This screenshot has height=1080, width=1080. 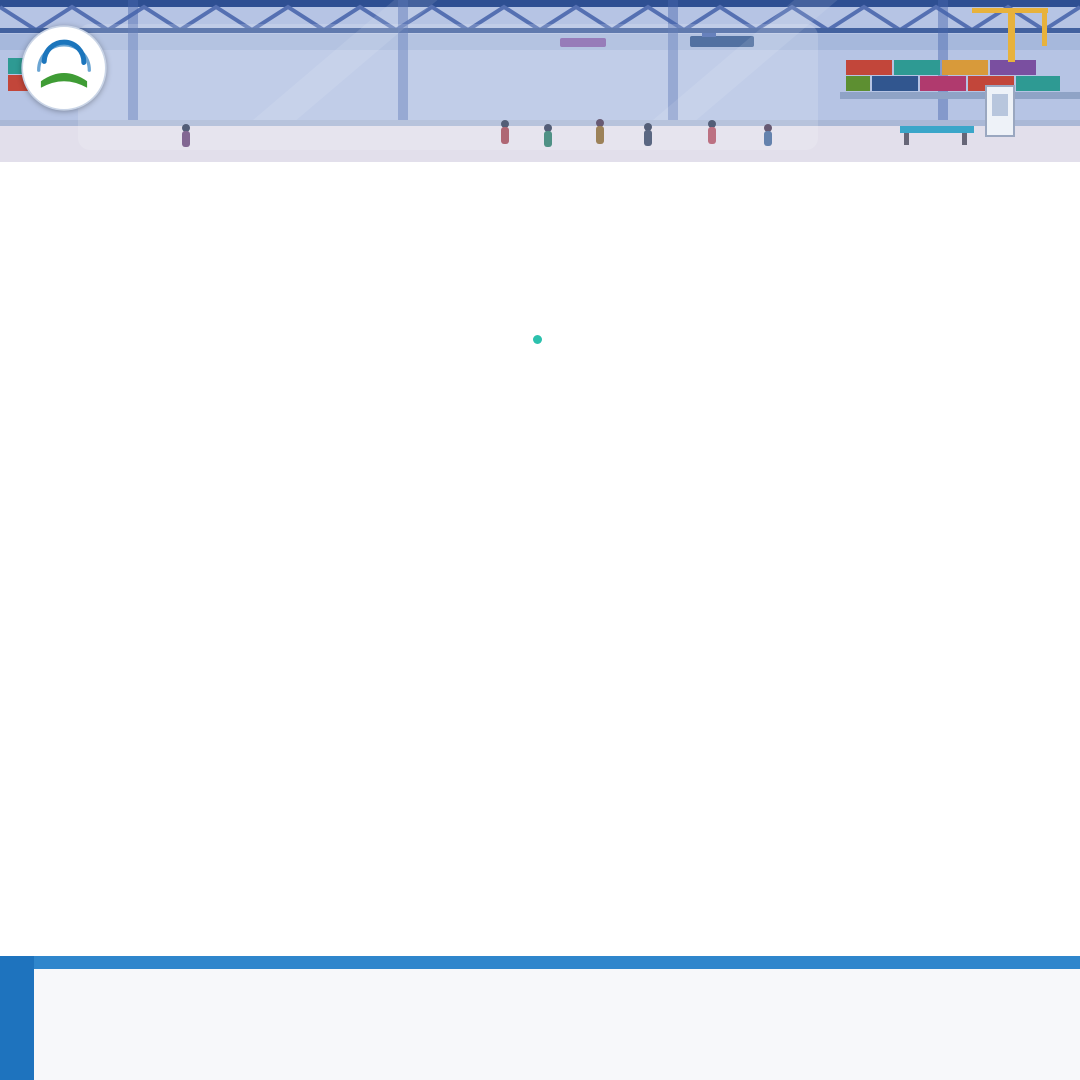 I want to click on ship-silhouette, so click(x=583, y=42).